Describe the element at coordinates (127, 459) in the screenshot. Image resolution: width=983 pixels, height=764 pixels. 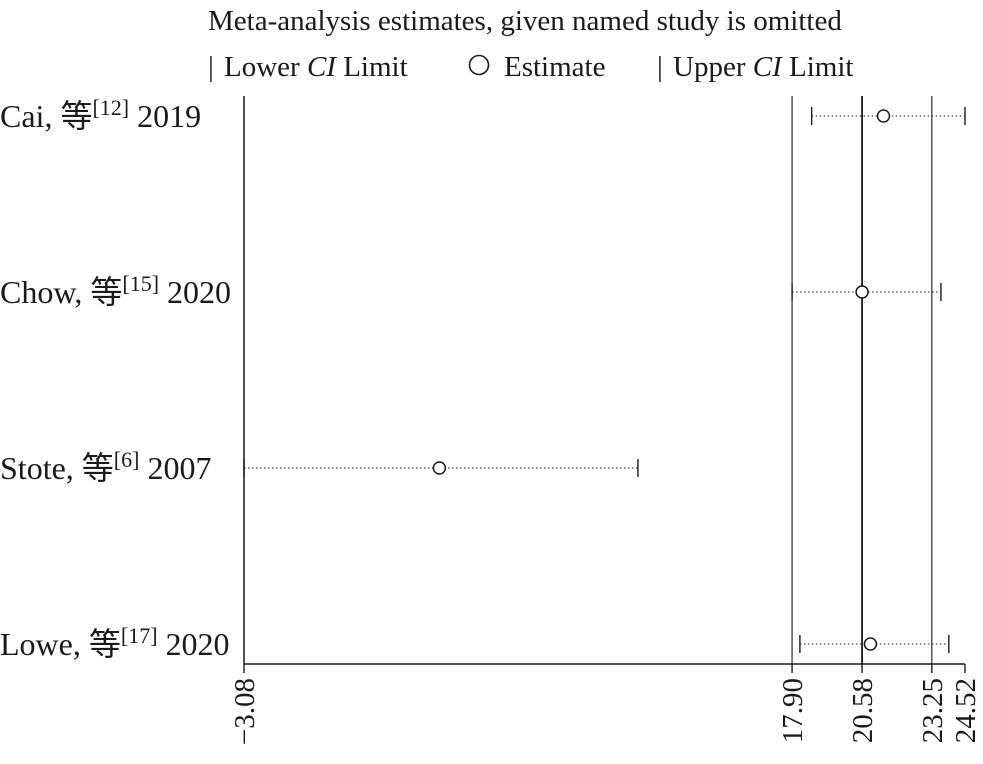
I see `study-ref: [6]` at that location.